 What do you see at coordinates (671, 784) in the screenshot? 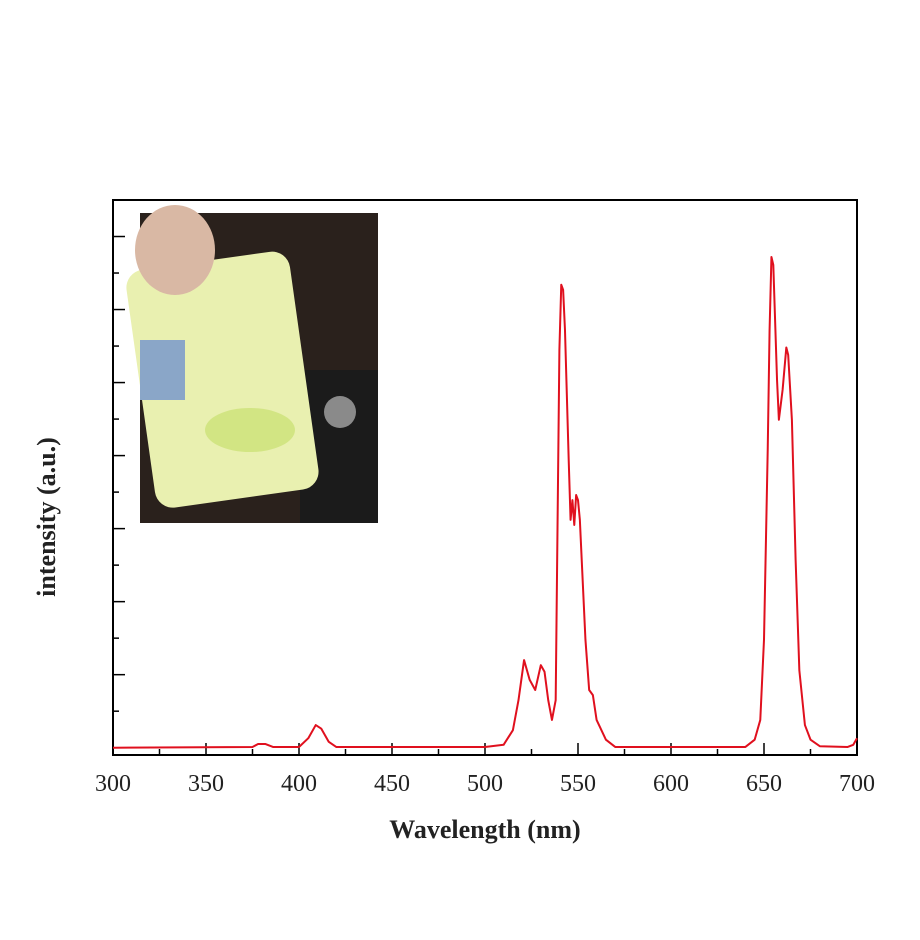
I see `x-tick-label: 600` at bounding box center [671, 784].